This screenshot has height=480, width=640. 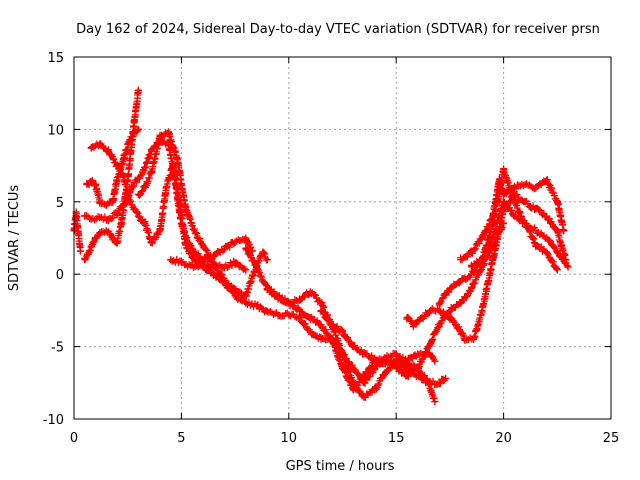 What do you see at coordinates (53, 420) in the screenshot?
I see `y-tick-label: -10` at bounding box center [53, 420].